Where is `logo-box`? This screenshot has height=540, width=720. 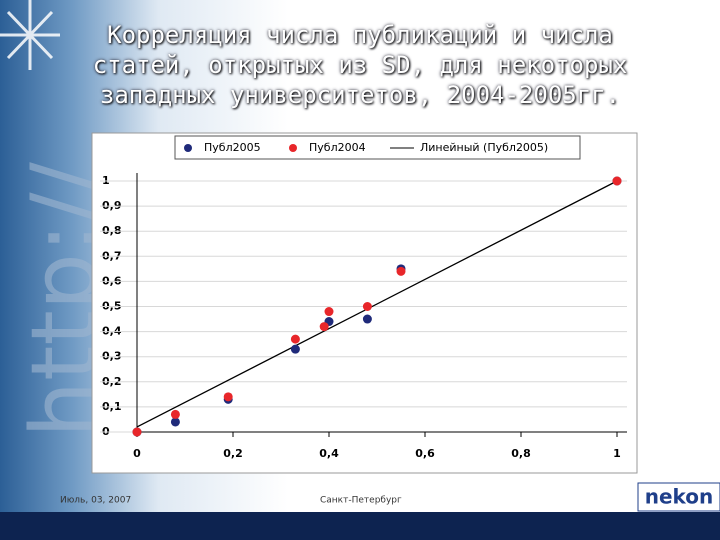 logo-box is located at coordinates (678, 497).